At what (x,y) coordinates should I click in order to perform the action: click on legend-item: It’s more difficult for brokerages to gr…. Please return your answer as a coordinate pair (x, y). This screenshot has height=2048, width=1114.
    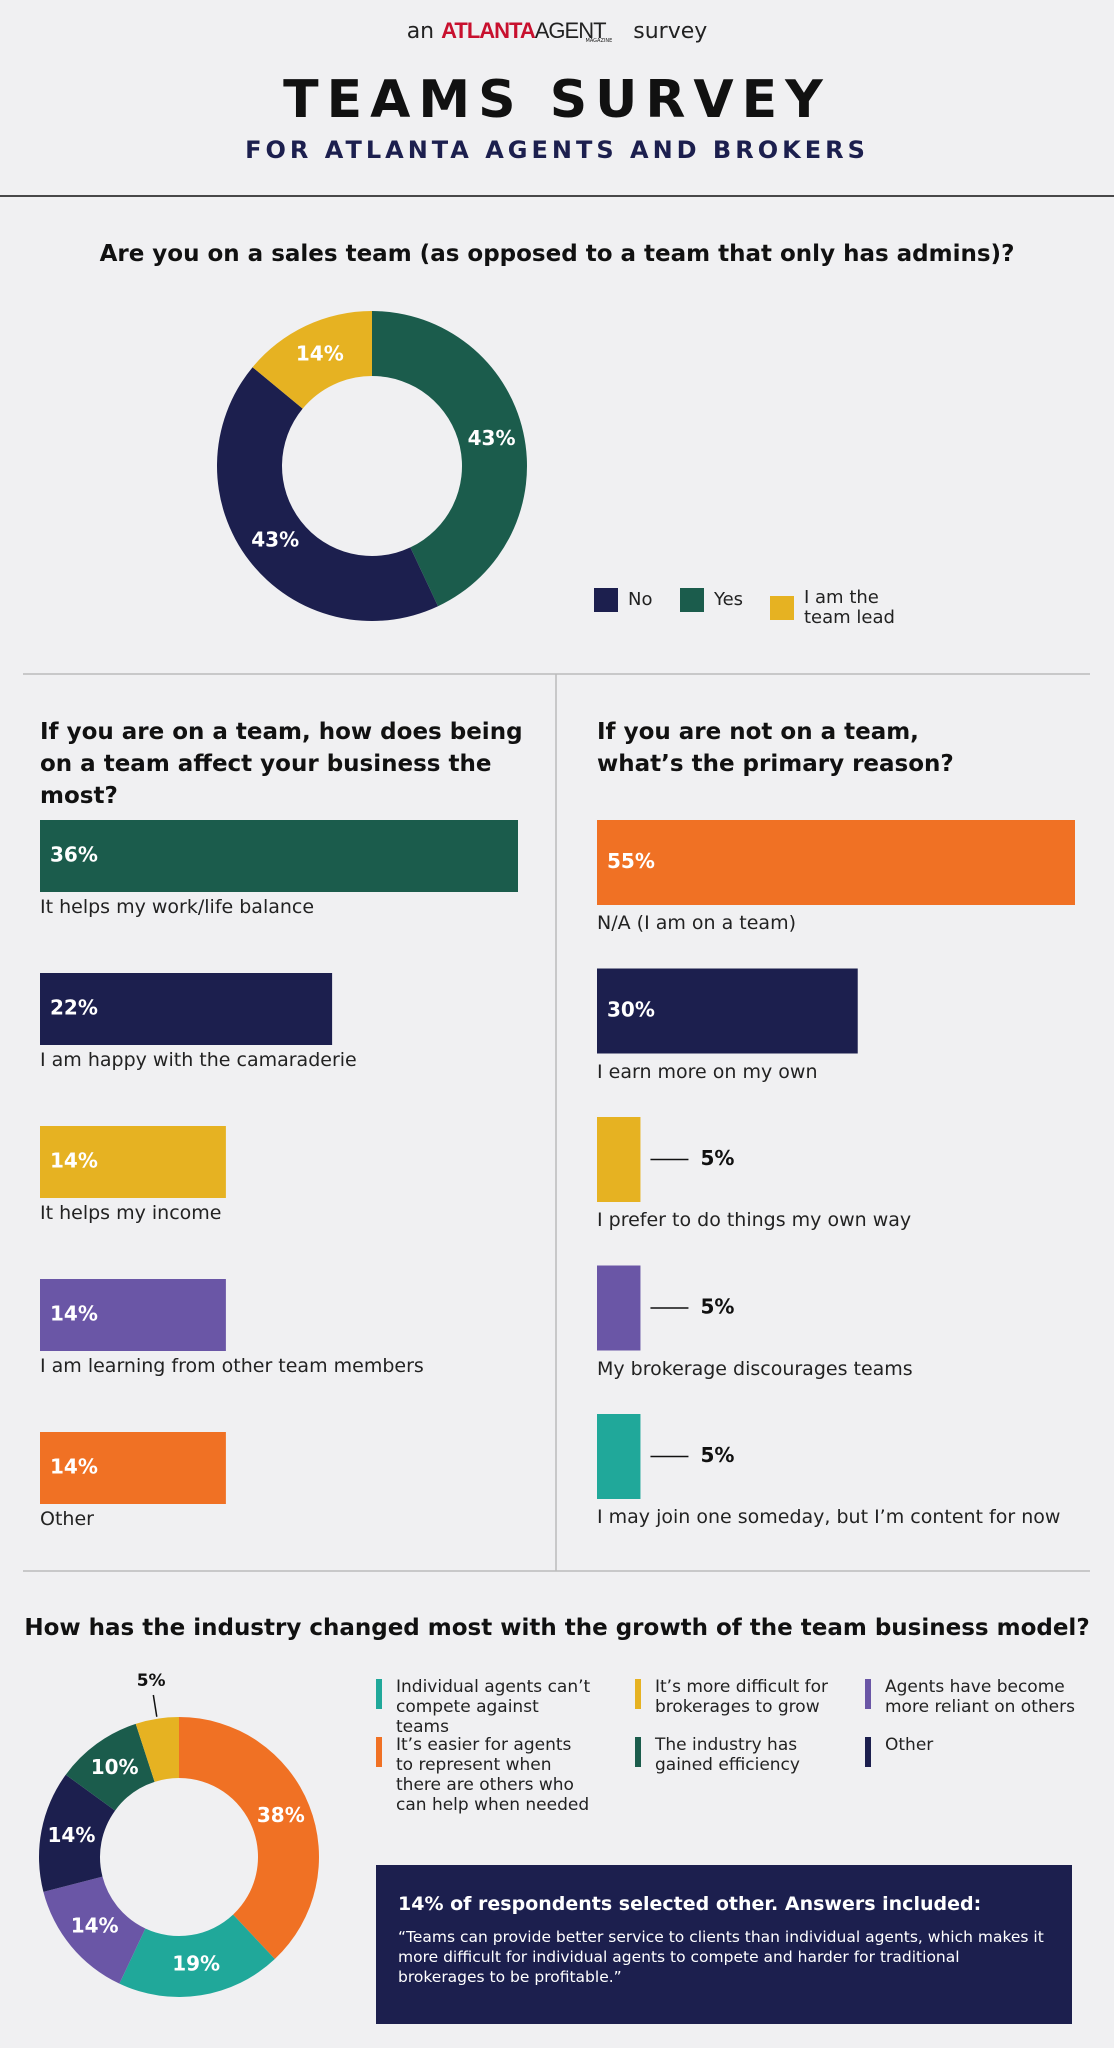
    Looking at the image, I should click on (742, 1697).